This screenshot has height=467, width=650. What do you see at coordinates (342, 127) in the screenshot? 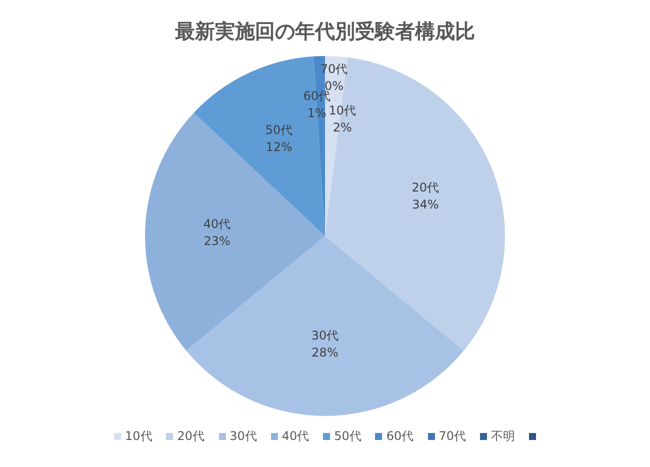
I see `data-label: 2%` at bounding box center [342, 127].